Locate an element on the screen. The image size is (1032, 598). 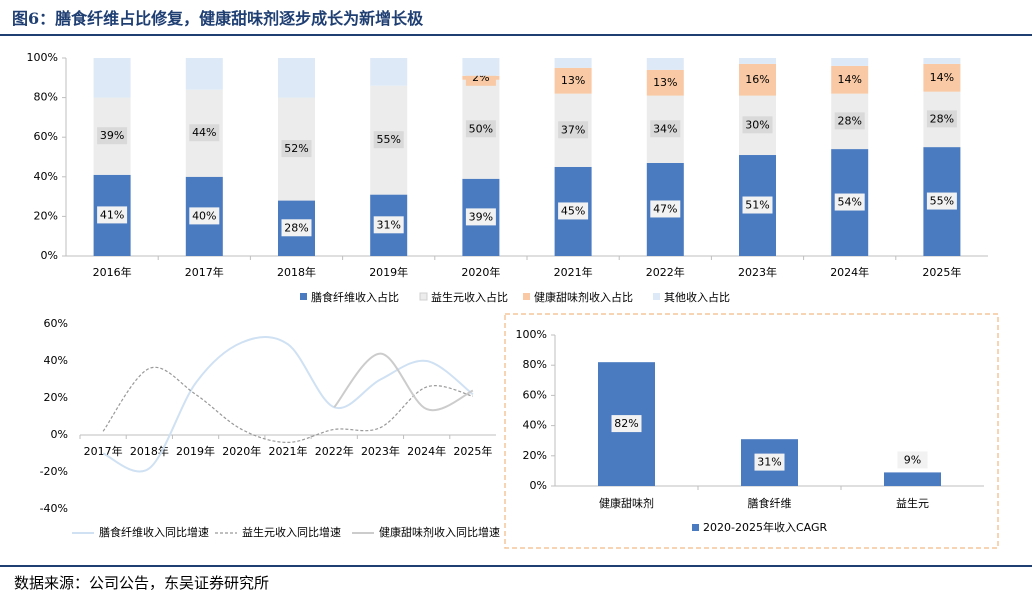
chart1-x-tick-label: 2017年 is located at coordinates (204, 272).